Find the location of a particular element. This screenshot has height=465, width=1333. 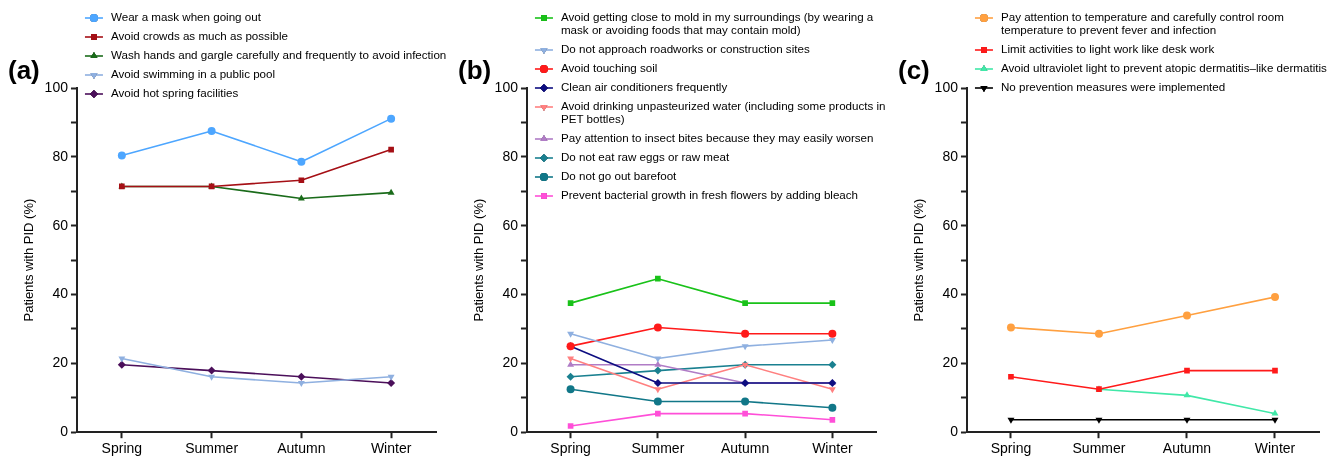

legend-label: Do not eat raw eggs or raw meat is located at coordinates (645, 157).